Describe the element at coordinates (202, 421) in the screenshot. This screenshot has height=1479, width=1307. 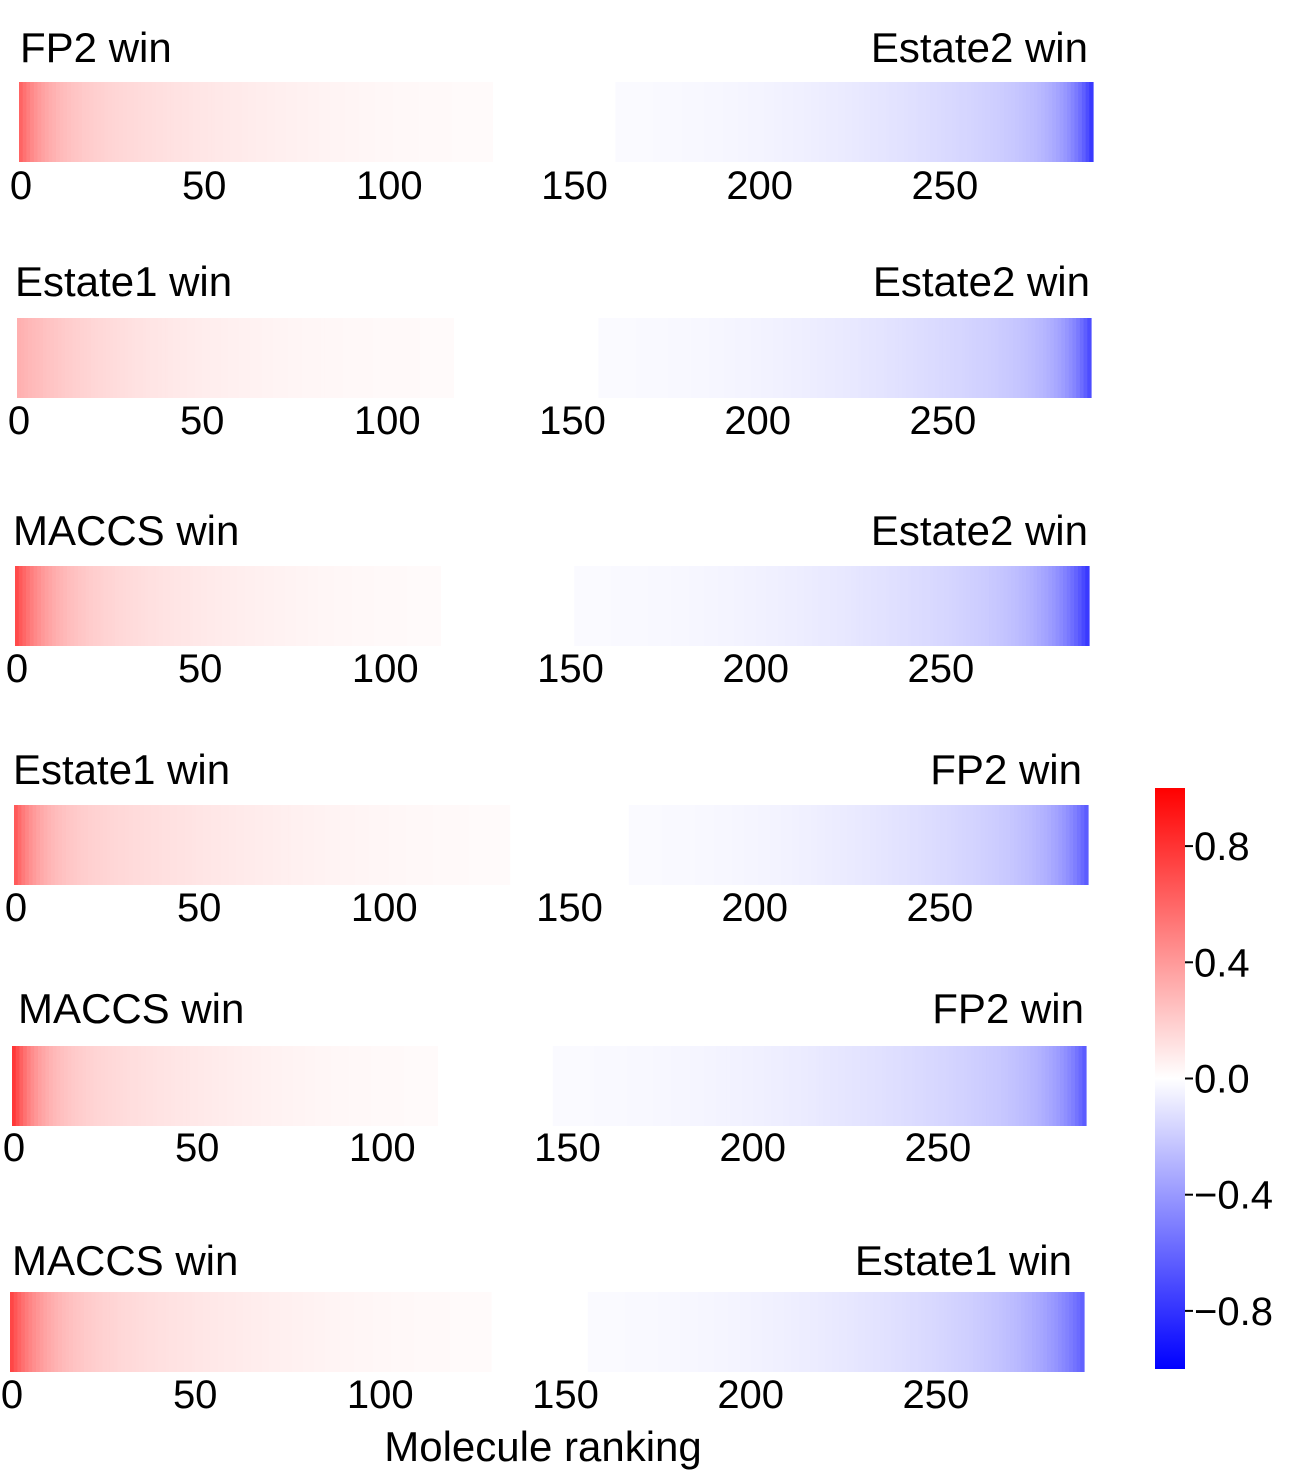
I see `x-tick-label: 50` at that location.